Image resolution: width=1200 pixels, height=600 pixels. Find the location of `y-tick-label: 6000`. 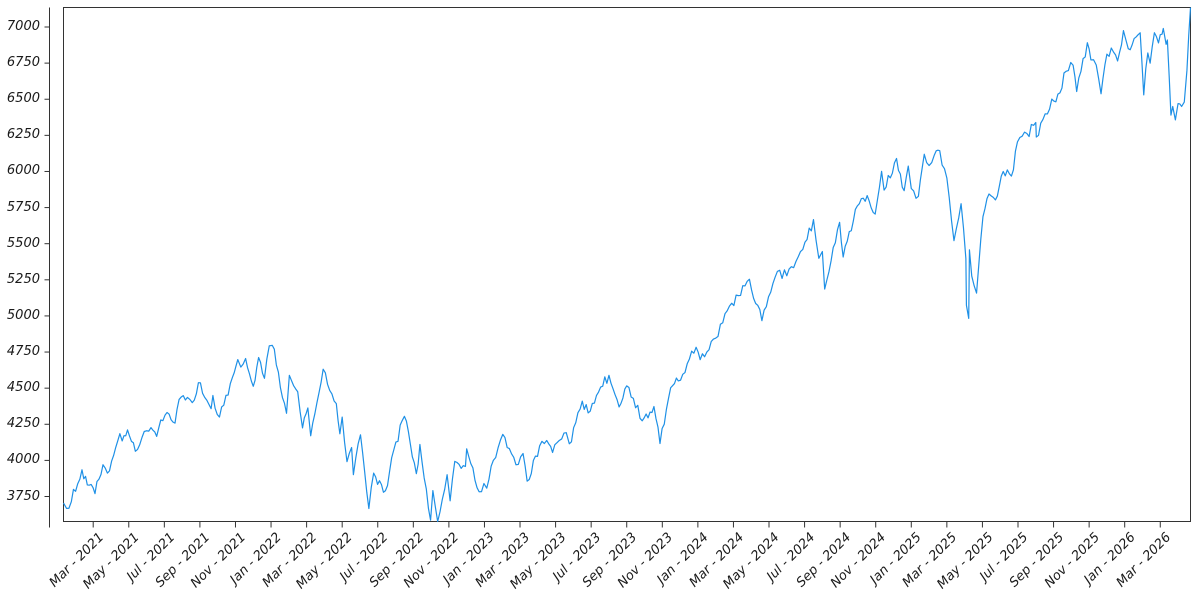

y-tick-label: 6000 is located at coordinates (23, 171).